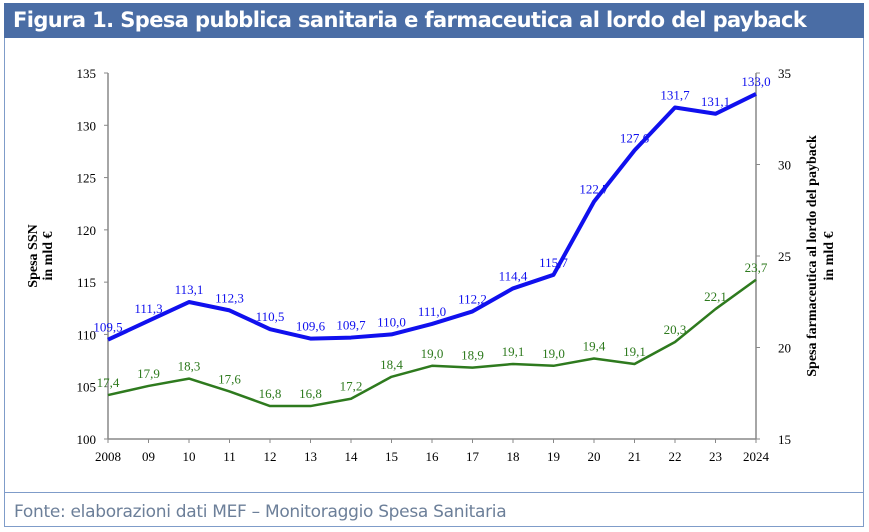  Describe the element at coordinates (189, 289) in the screenshot. I see `data-label: 113,1` at that location.